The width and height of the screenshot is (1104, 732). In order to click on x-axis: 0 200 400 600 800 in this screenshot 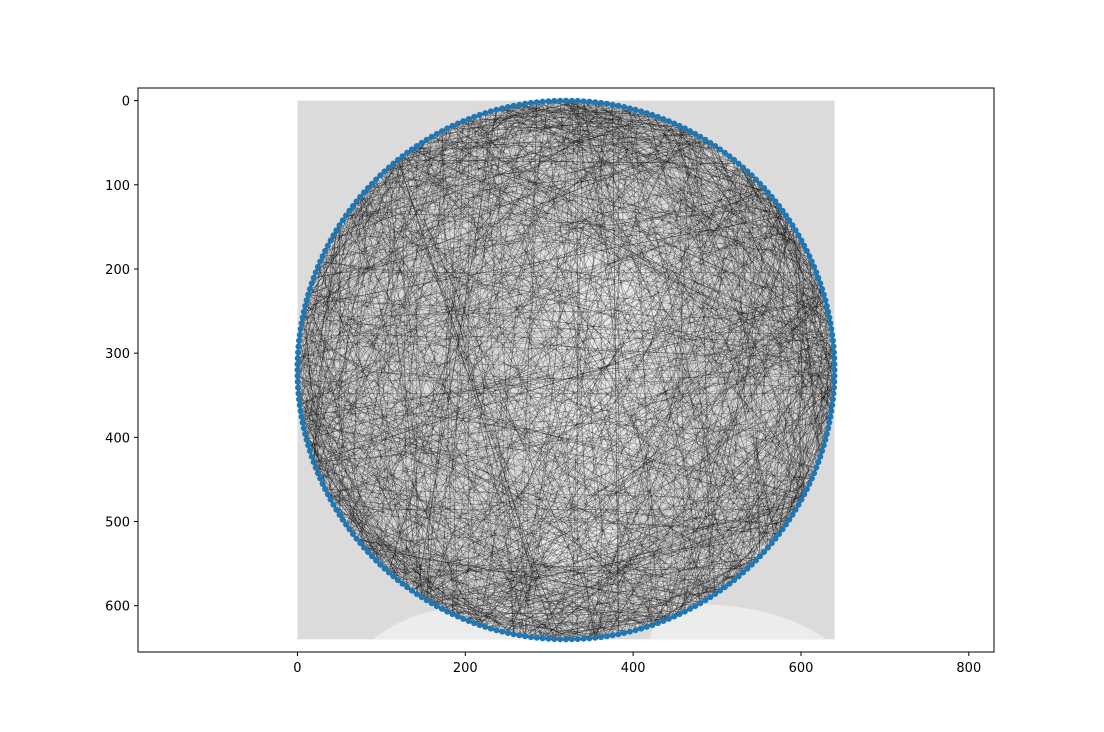, I will do `click(637, 664)`.